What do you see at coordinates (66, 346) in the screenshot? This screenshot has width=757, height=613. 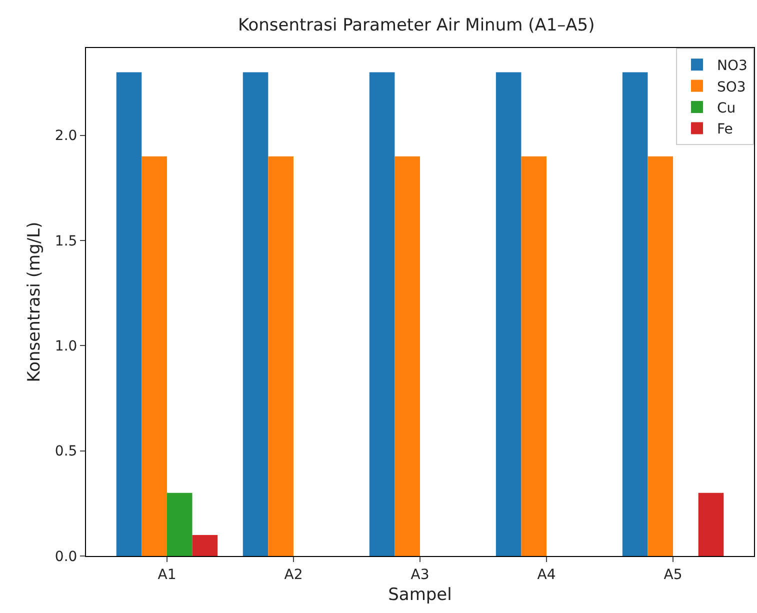 I see `y-tick-label: 1.0` at bounding box center [66, 346].